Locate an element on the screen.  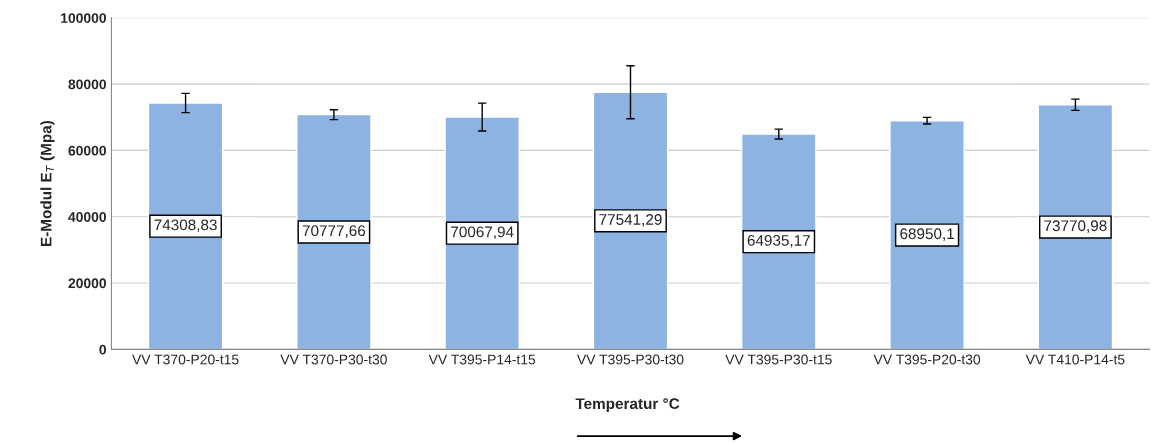
x-tick-label: VV T395-P30-t15 is located at coordinates (778, 359).